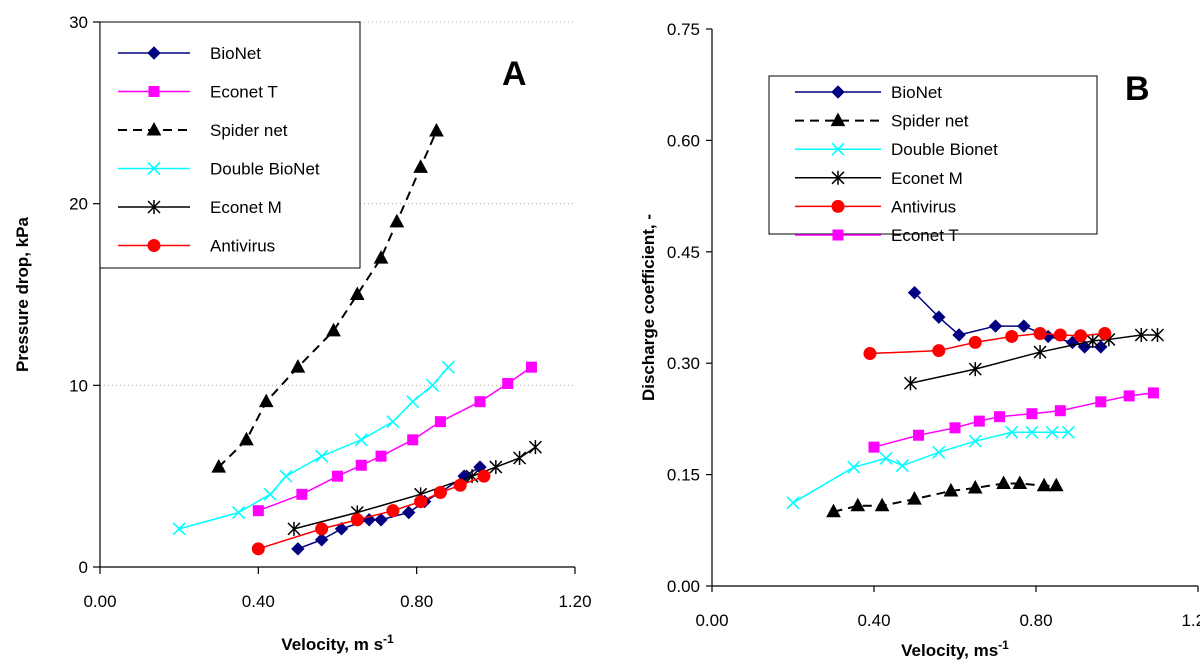  I want to click on legend-entry-bionet: BioNet, so click(868, 92).